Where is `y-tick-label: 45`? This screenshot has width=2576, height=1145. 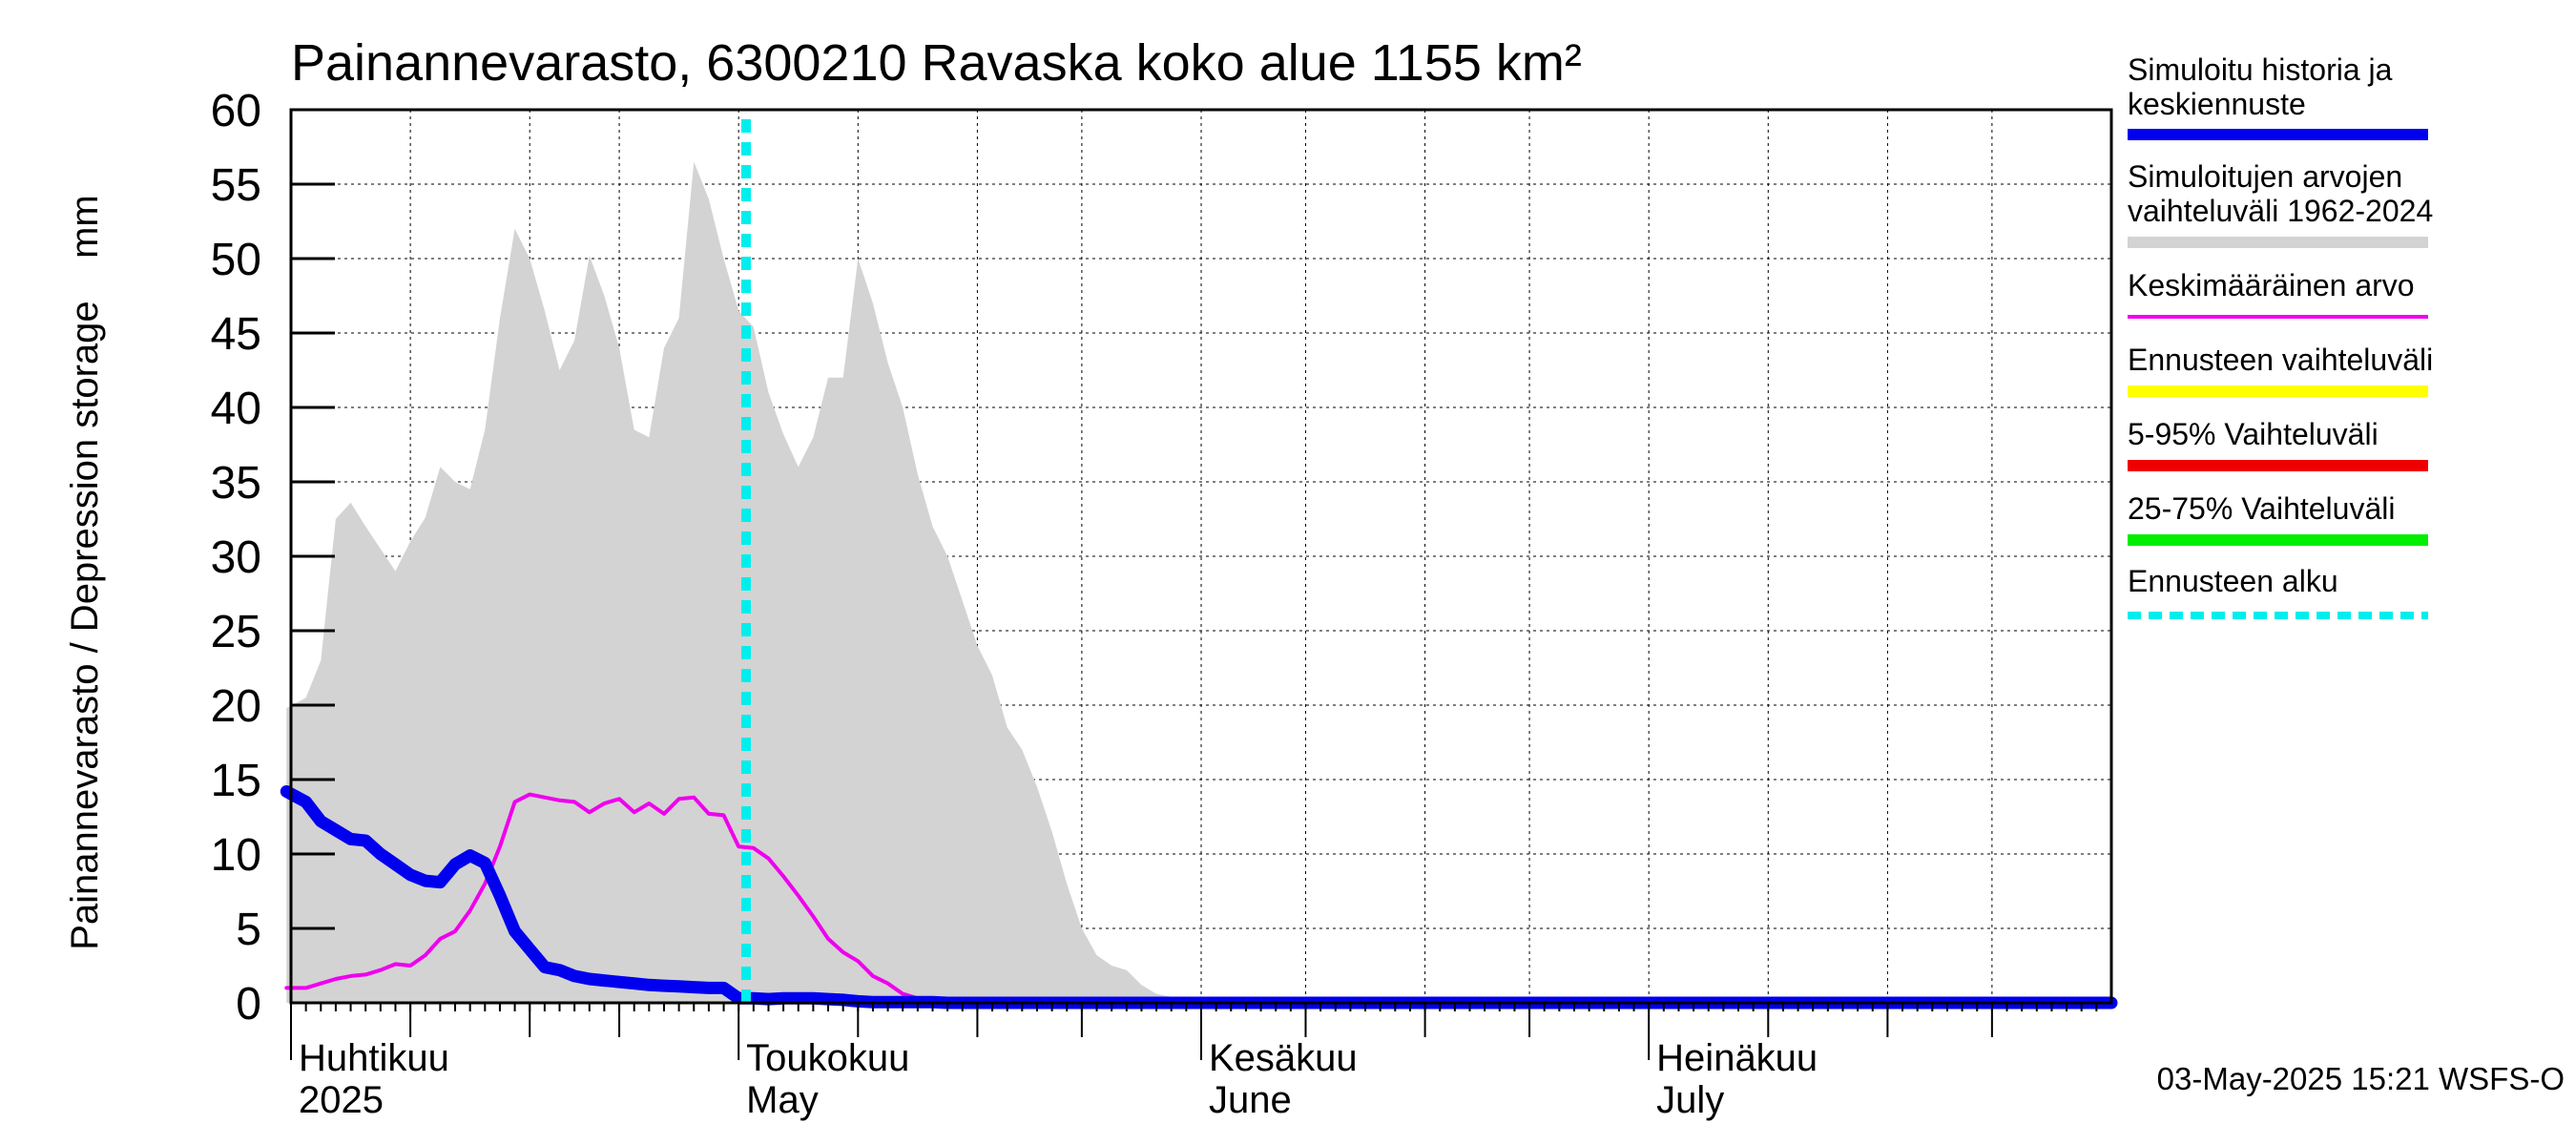 y-tick-label: 45 is located at coordinates (236, 335).